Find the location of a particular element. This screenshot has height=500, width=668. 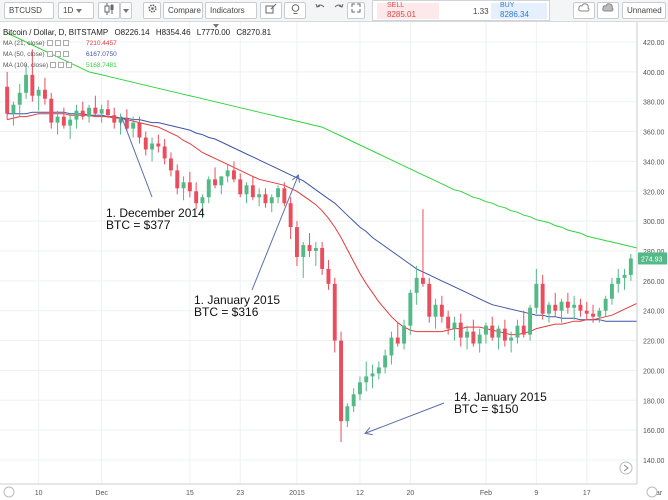

annotation-january-1: 1. January 2015 BTC = $316 is located at coordinates (237, 306).